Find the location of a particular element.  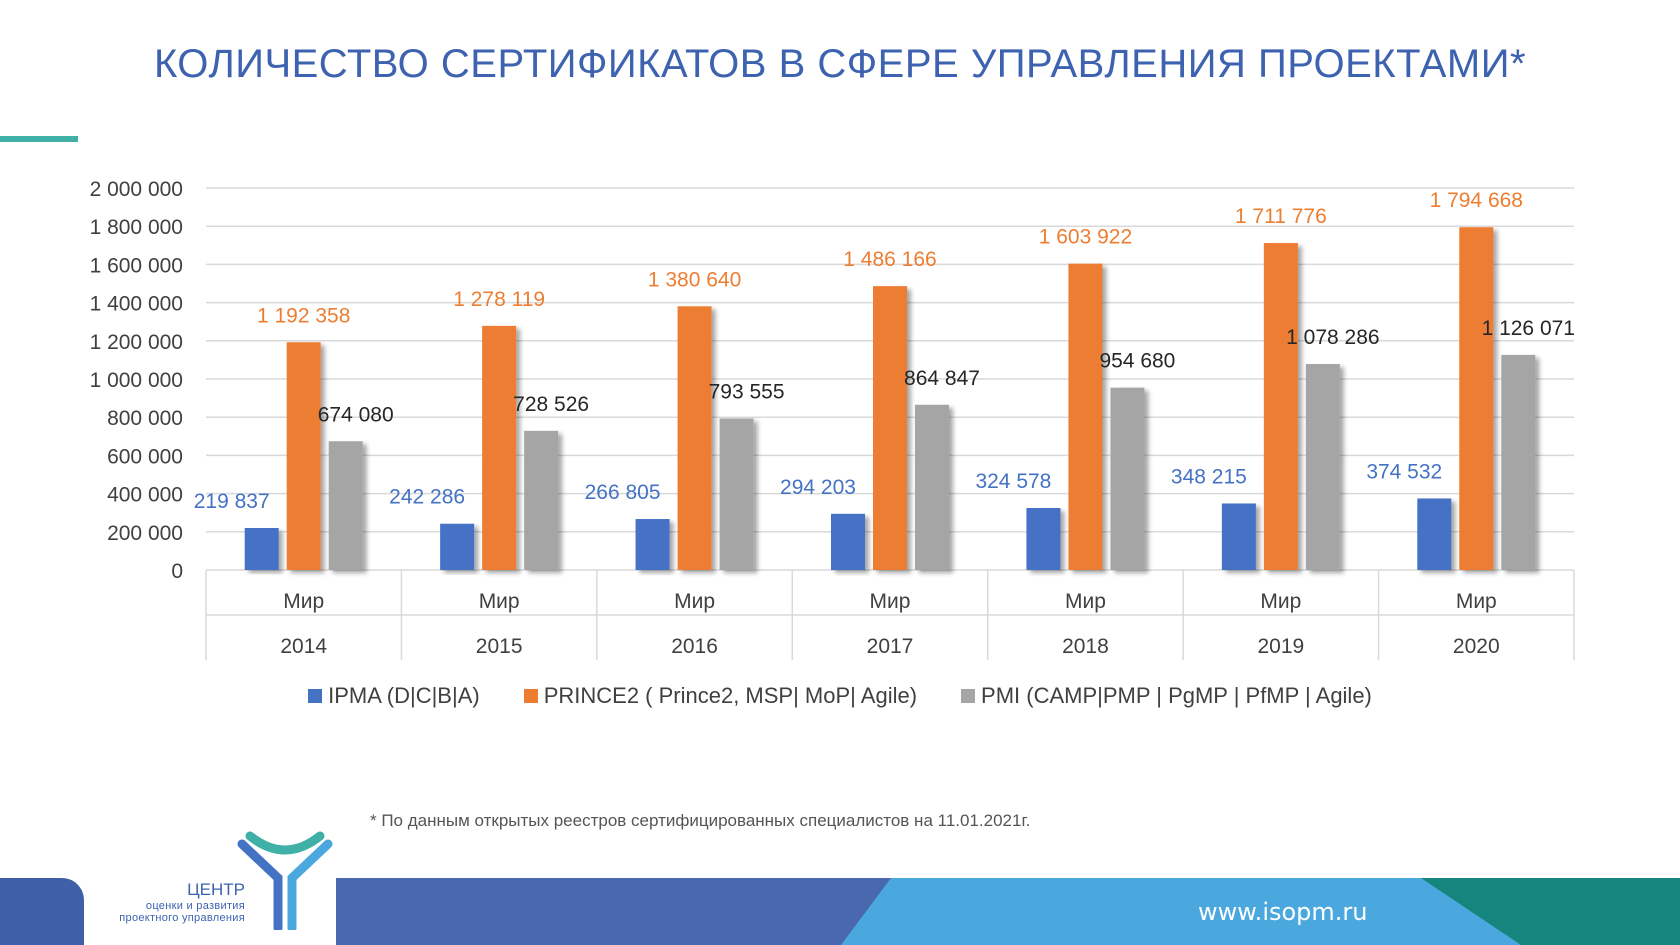

category-label: 2018 is located at coordinates (1085, 646).